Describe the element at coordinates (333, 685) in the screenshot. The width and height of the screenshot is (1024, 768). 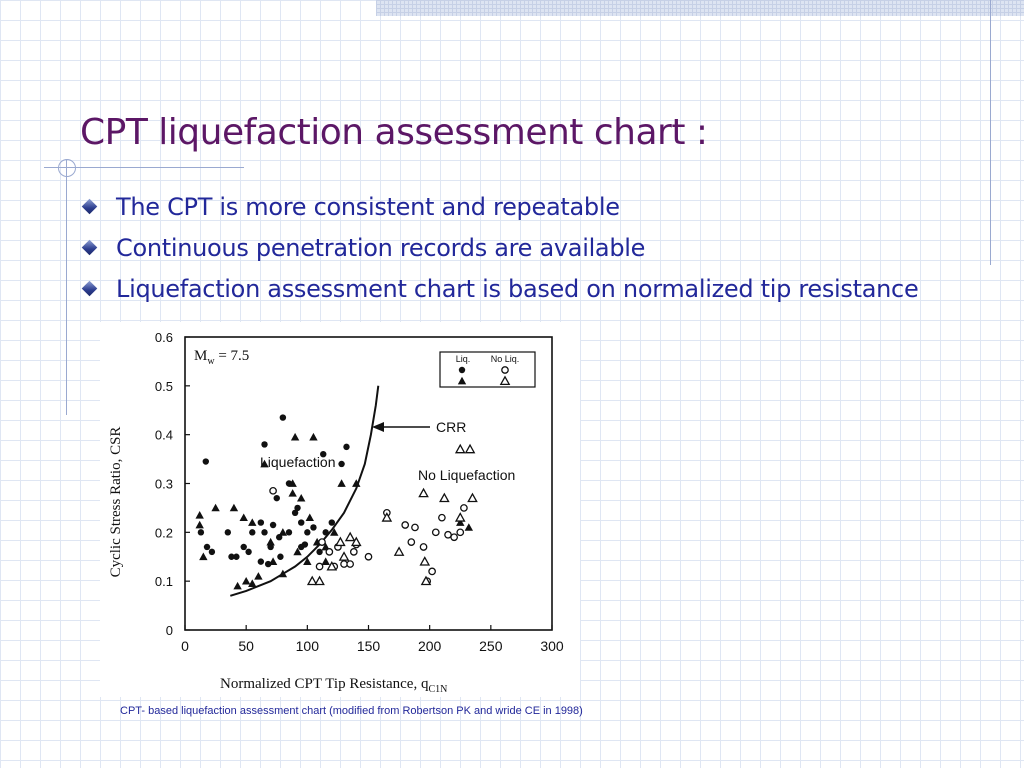
I see `x-axis-label: Normalized CPT Tip Resistance, qC1N` at that location.